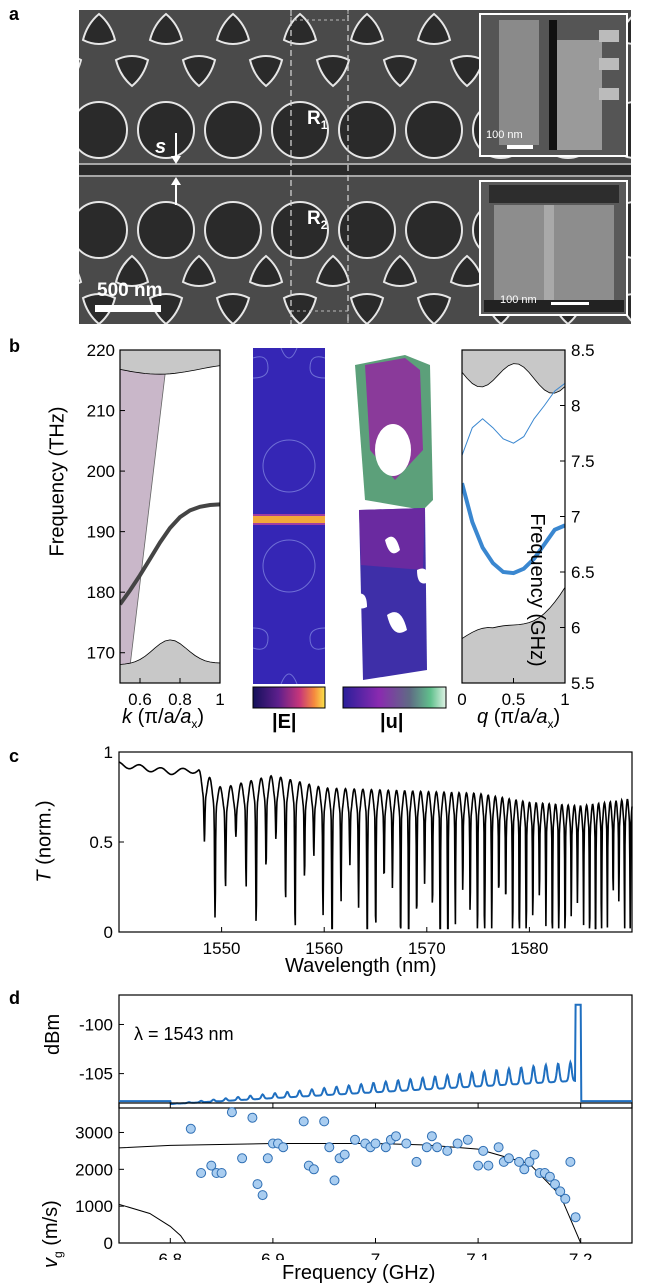 The width and height of the screenshot is (647, 1288). I want to click on spectrum-trace, so click(375, 1054).